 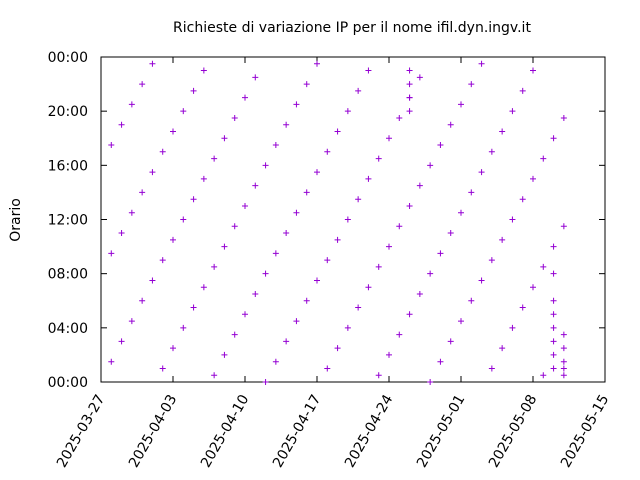 What do you see at coordinates (68, 329) in the screenshot?
I see `y-tick-label: 04:00` at bounding box center [68, 329].